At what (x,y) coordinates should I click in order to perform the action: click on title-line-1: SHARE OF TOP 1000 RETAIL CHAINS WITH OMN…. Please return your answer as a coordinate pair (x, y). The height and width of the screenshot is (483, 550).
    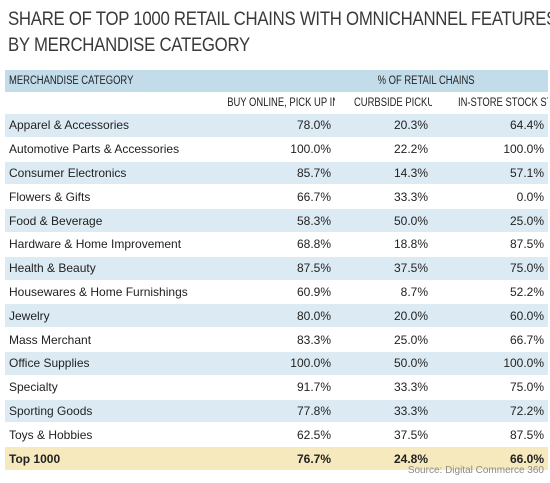
    Looking at the image, I should click on (279, 19).